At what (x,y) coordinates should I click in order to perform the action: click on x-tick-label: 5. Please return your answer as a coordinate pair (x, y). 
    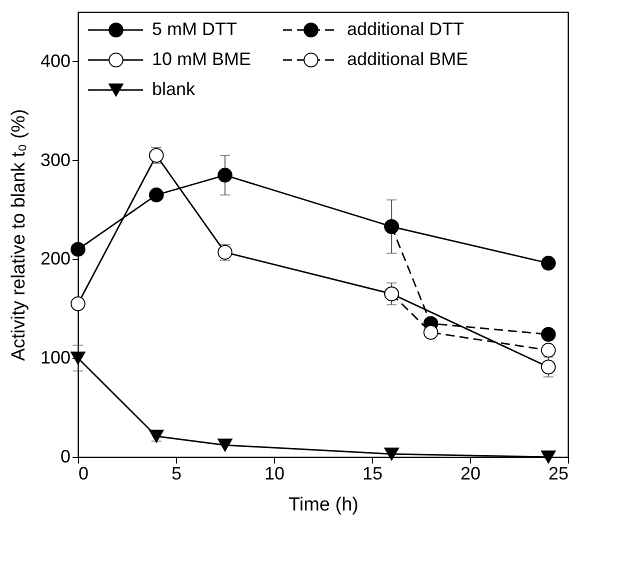
    Looking at the image, I should click on (176, 474).